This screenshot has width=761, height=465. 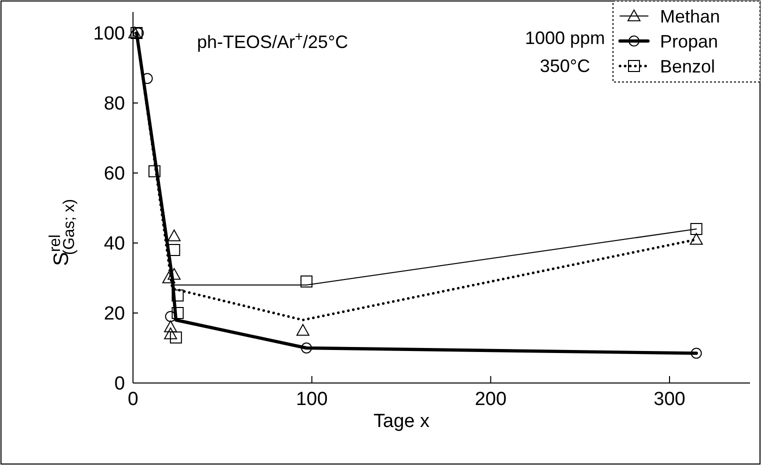 What do you see at coordinates (312, 399) in the screenshot?
I see `x-tick-label: 100` at bounding box center [312, 399].